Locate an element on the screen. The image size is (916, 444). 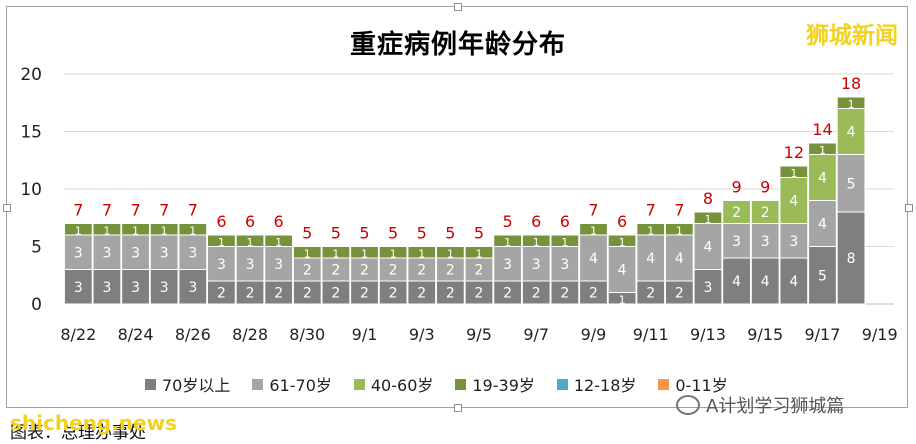
total-label: 18 is located at coordinates (851, 83).